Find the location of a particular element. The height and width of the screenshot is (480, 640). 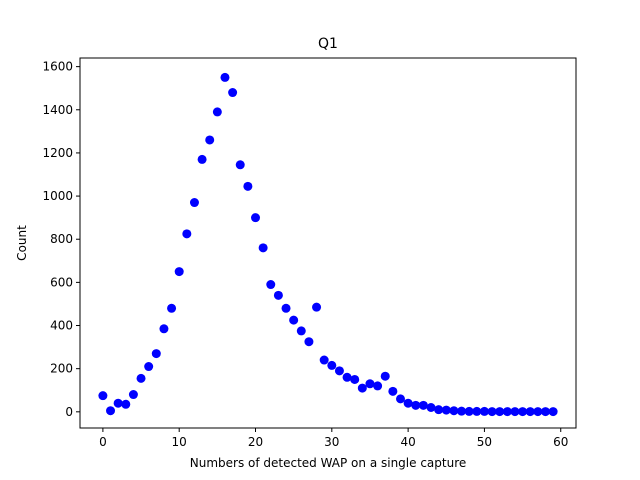

y-tick-label: 0 is located at coordinates (69, 412).